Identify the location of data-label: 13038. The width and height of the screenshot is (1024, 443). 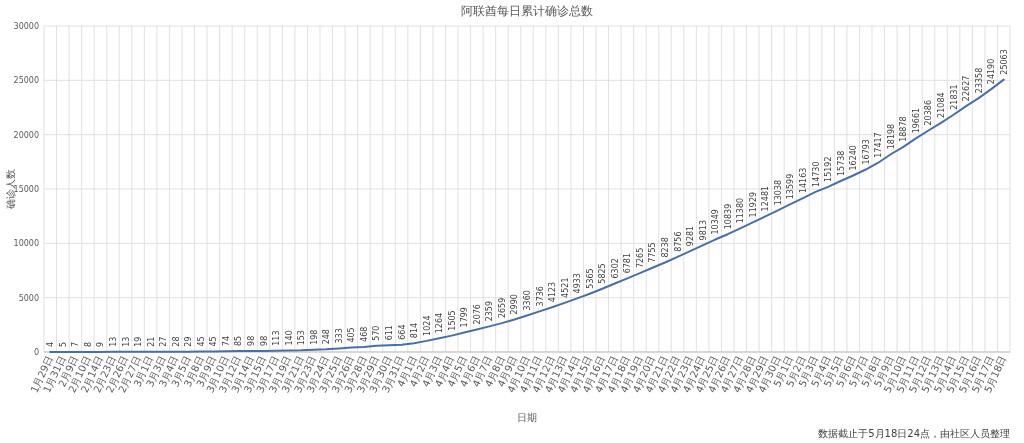
(778, 192).